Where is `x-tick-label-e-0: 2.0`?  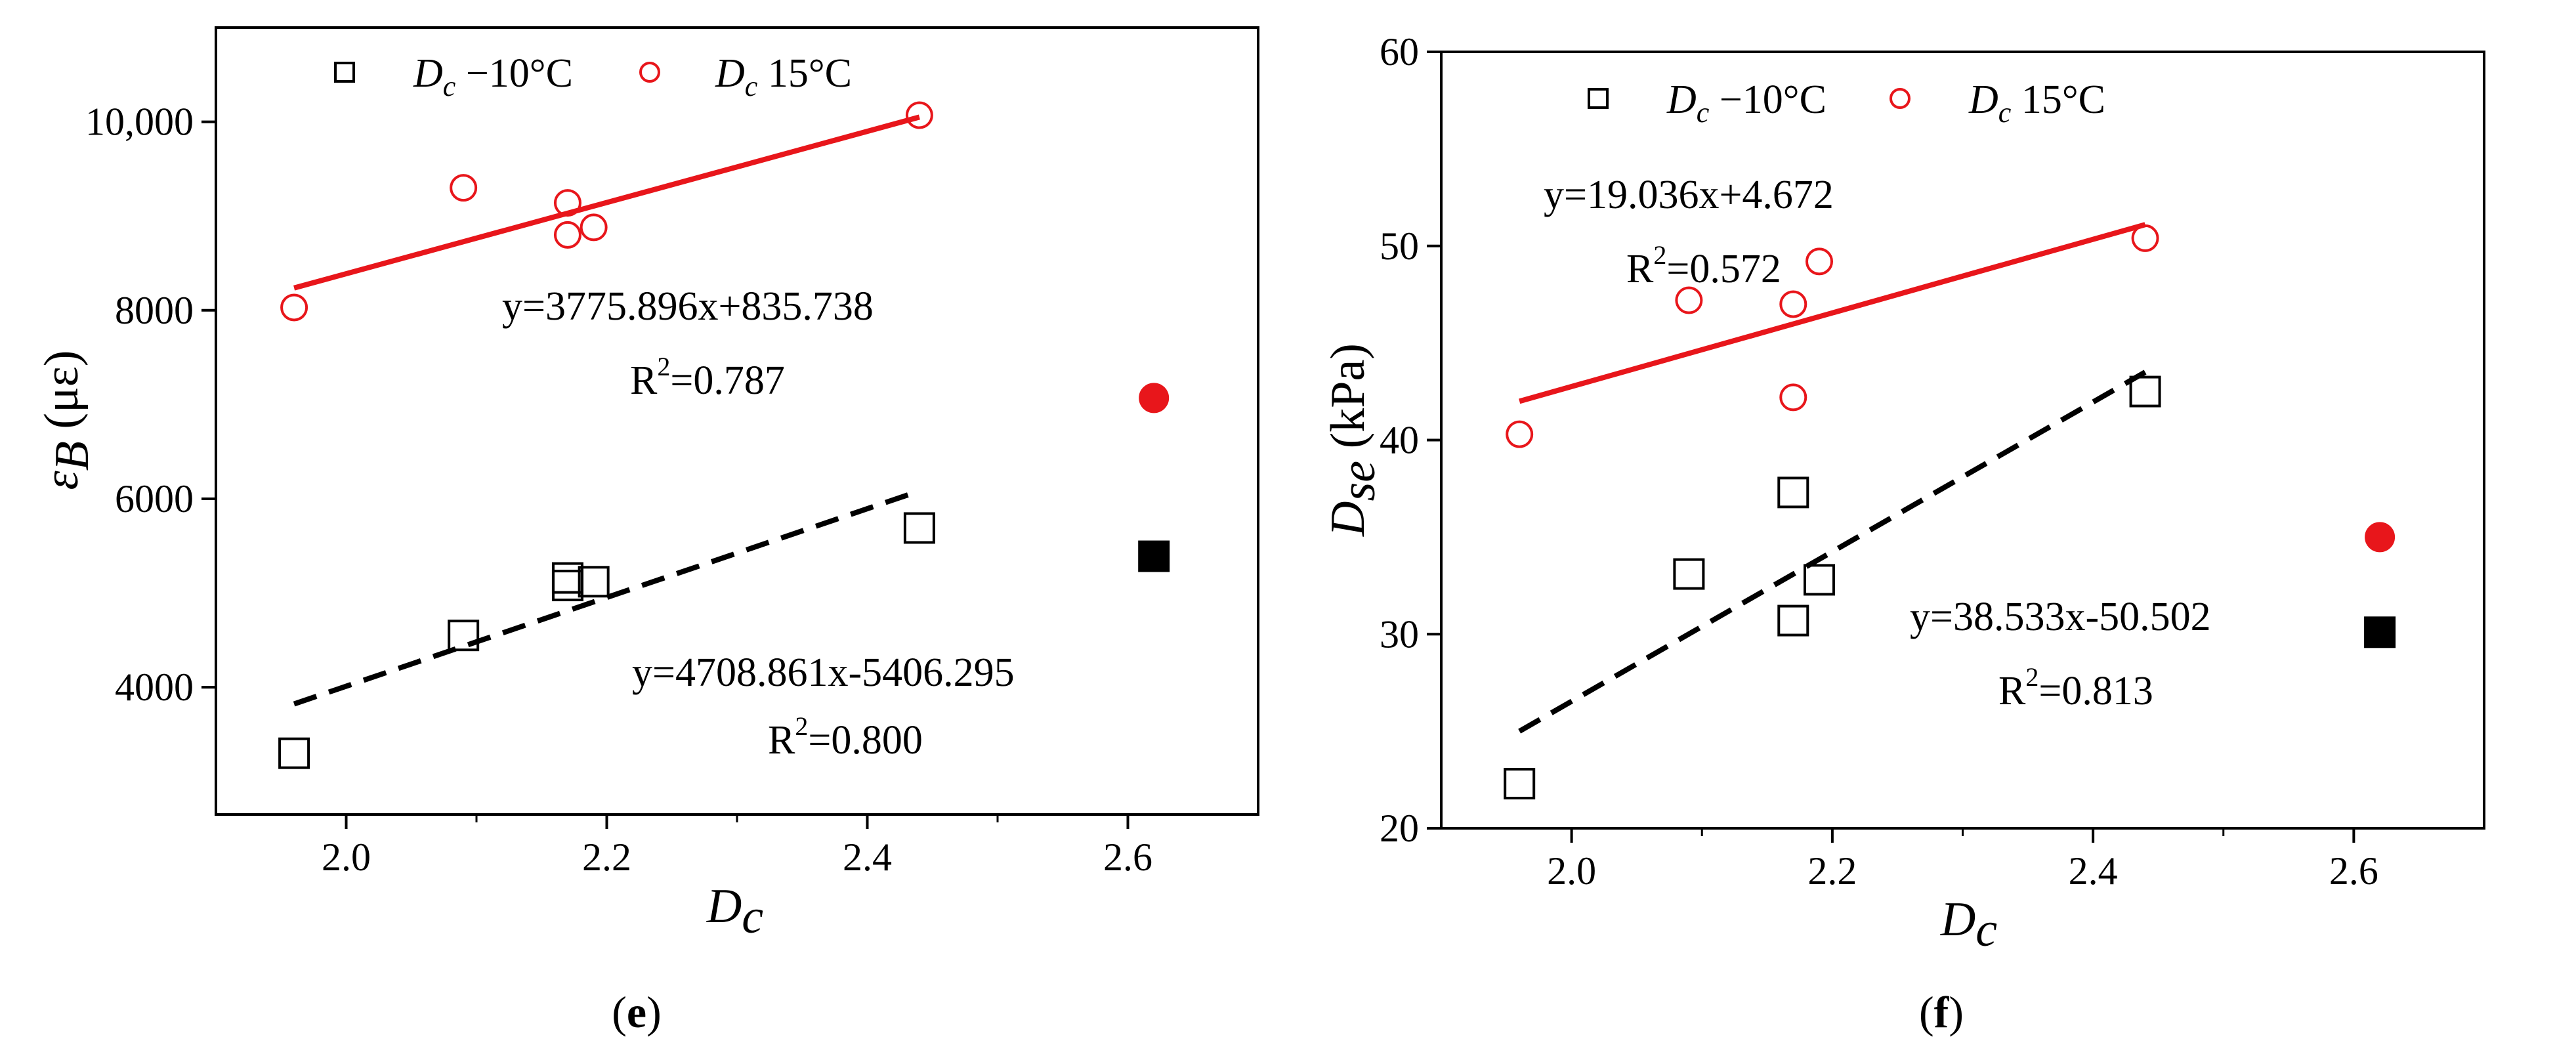 x-tick-label-e-0: 2.0 is located at coordinates (346, 857).